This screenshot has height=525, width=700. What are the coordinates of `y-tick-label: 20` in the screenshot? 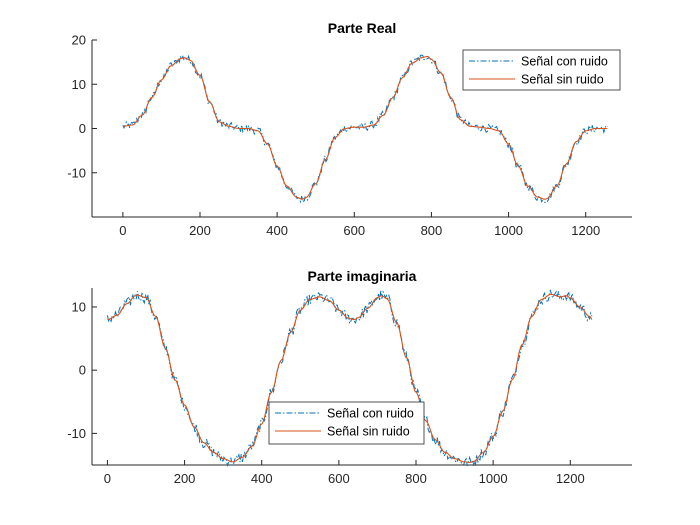 It's located at (79, 40).